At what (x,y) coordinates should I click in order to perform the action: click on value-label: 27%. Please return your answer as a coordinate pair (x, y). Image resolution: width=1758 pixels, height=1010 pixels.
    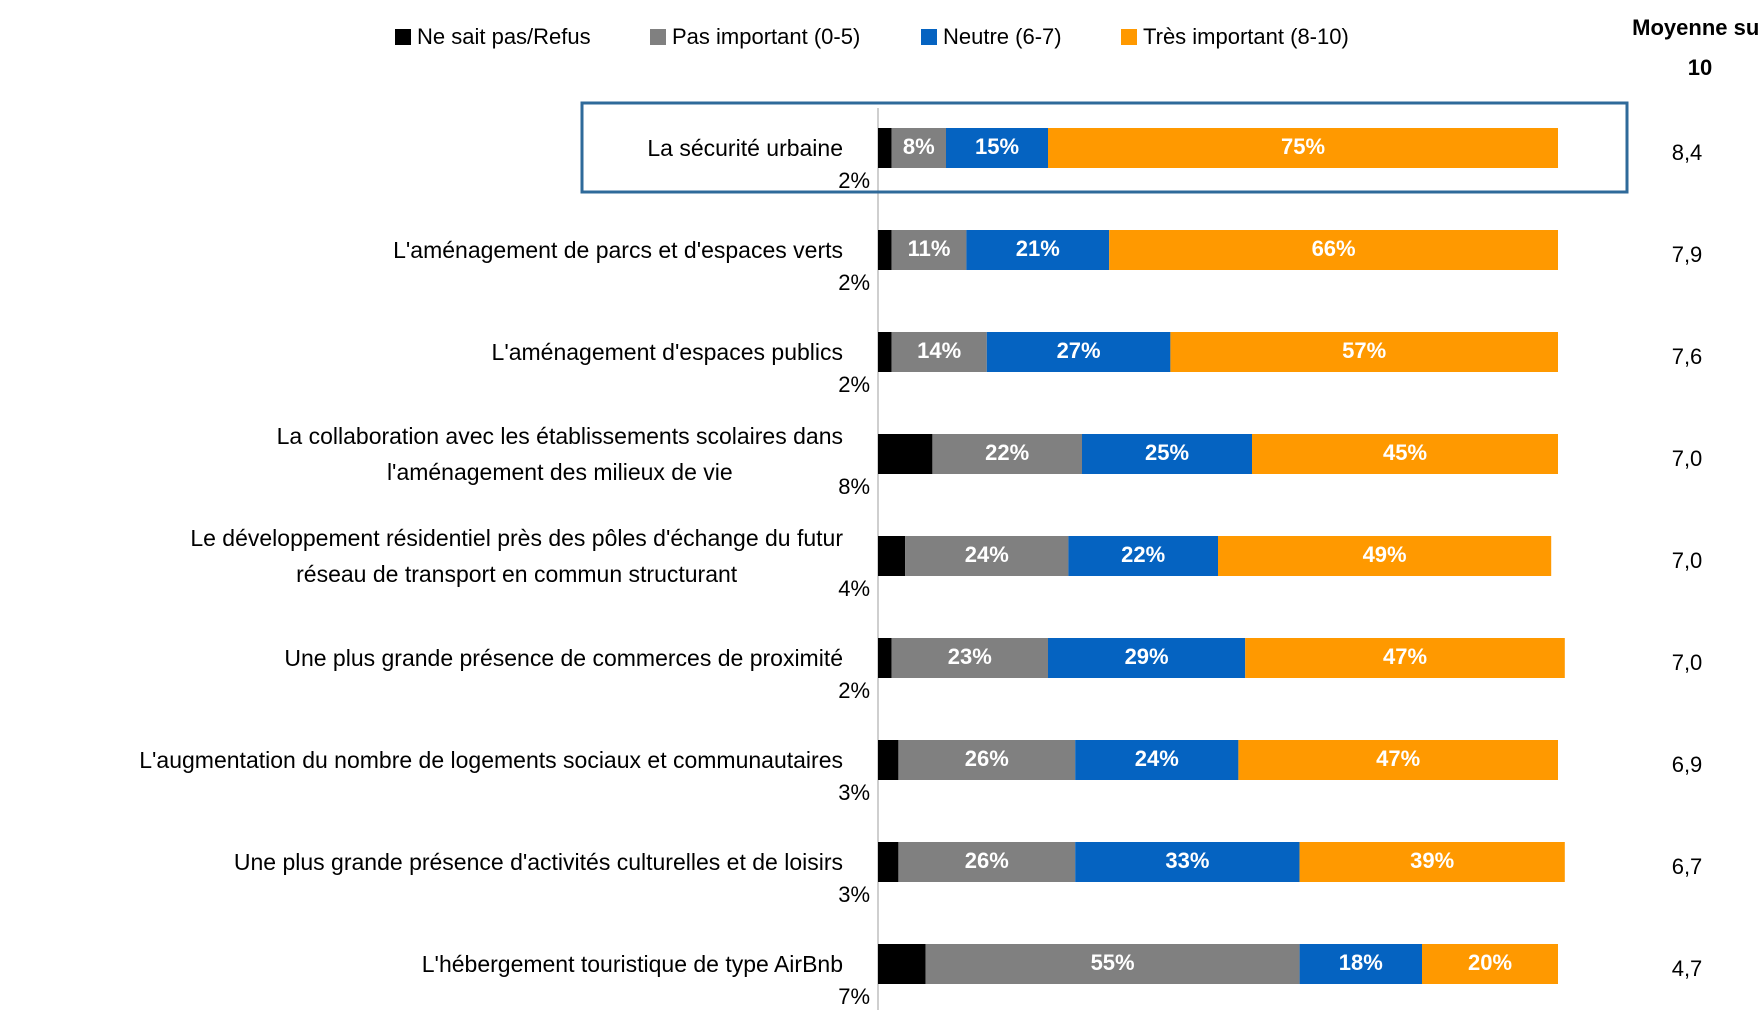
    Looking at the image, I should click on (1079, 350).